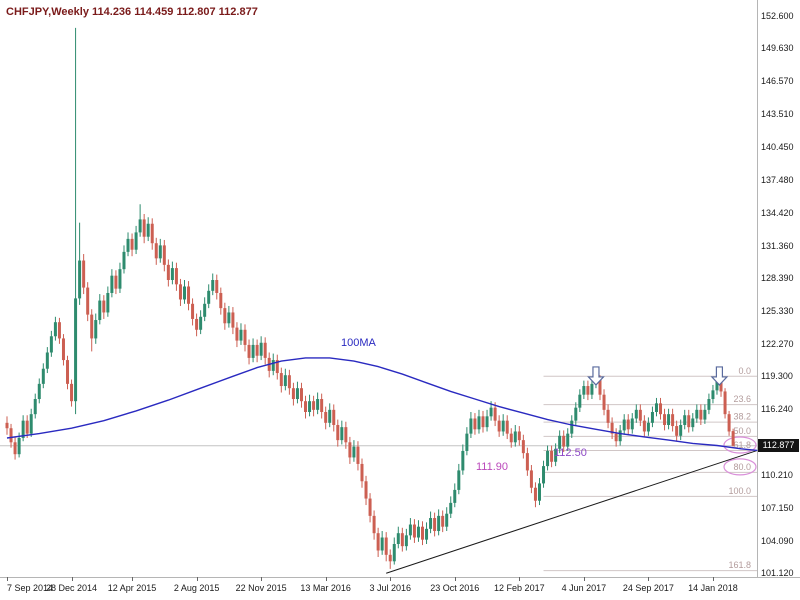 The image size is (800, 600). Describe the element at coordinates (72, 588) in the screenshot. I see `time-axis-label: 28 Dec 2014` at that location.